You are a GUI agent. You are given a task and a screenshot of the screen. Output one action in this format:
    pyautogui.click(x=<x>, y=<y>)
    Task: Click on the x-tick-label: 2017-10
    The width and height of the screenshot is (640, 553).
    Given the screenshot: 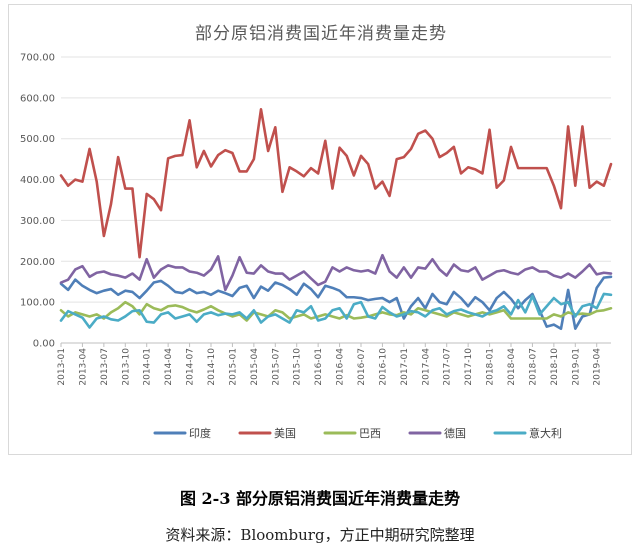 What is the action you would take?
    pyautogui.click(x=469, y=367)
    